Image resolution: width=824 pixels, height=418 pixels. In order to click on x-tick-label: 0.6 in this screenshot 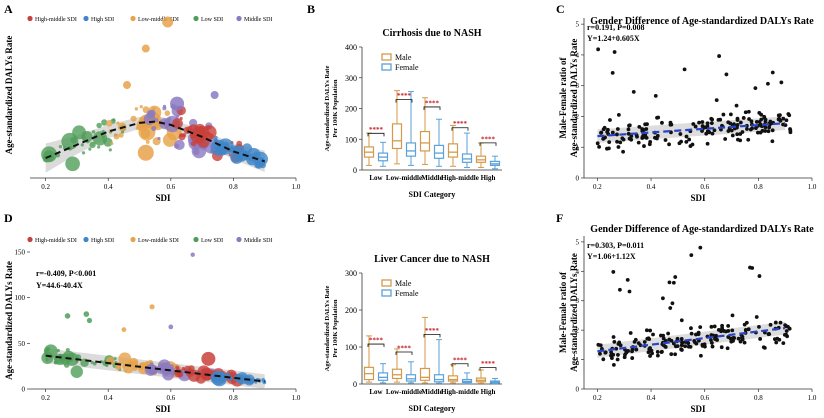, I will do `click(704, 187)`.